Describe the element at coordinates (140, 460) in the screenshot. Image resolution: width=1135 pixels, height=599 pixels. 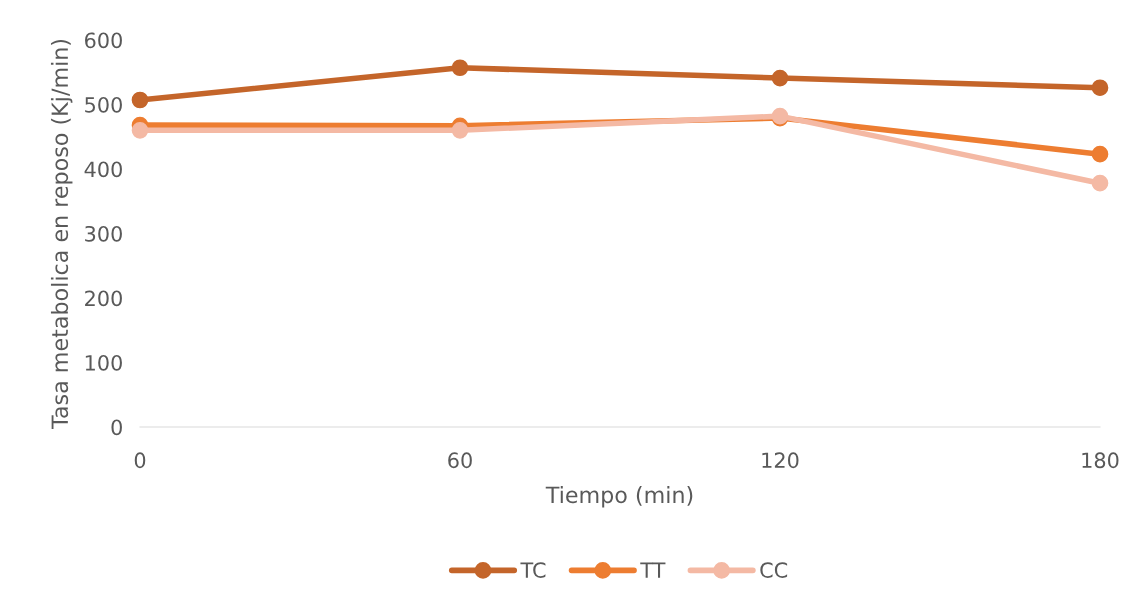
I see `x-tick-label: 0` at that location.